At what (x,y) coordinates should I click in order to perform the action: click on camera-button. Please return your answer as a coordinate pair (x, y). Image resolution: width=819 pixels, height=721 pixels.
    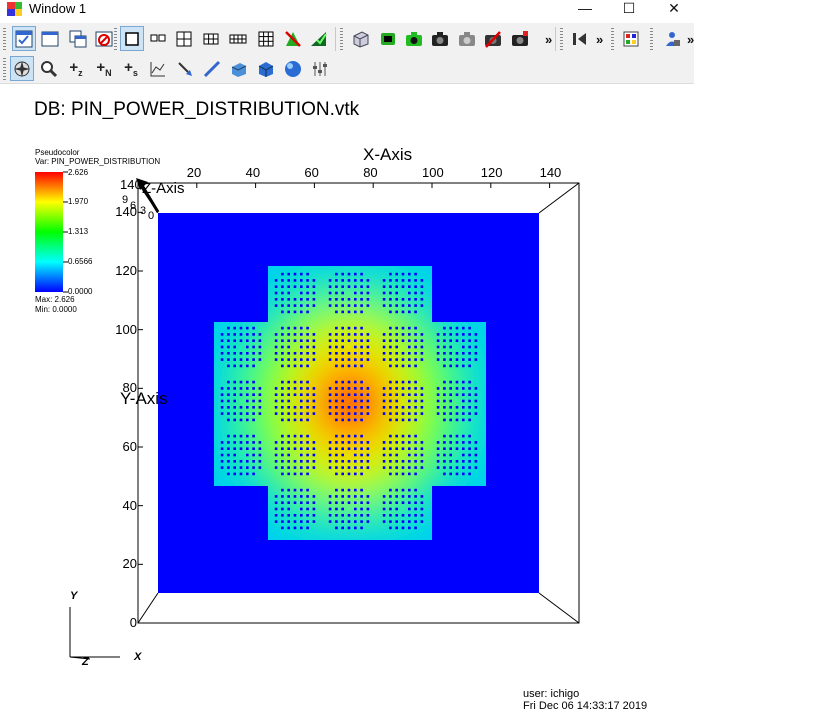
    Looking at the image, I should click on (440, 38).